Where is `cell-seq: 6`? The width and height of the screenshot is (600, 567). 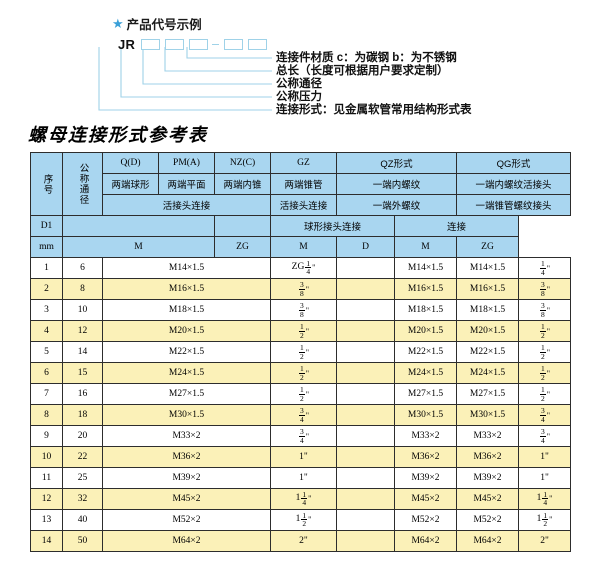 cell-seq: 6 is located at coordinates (46, 373).